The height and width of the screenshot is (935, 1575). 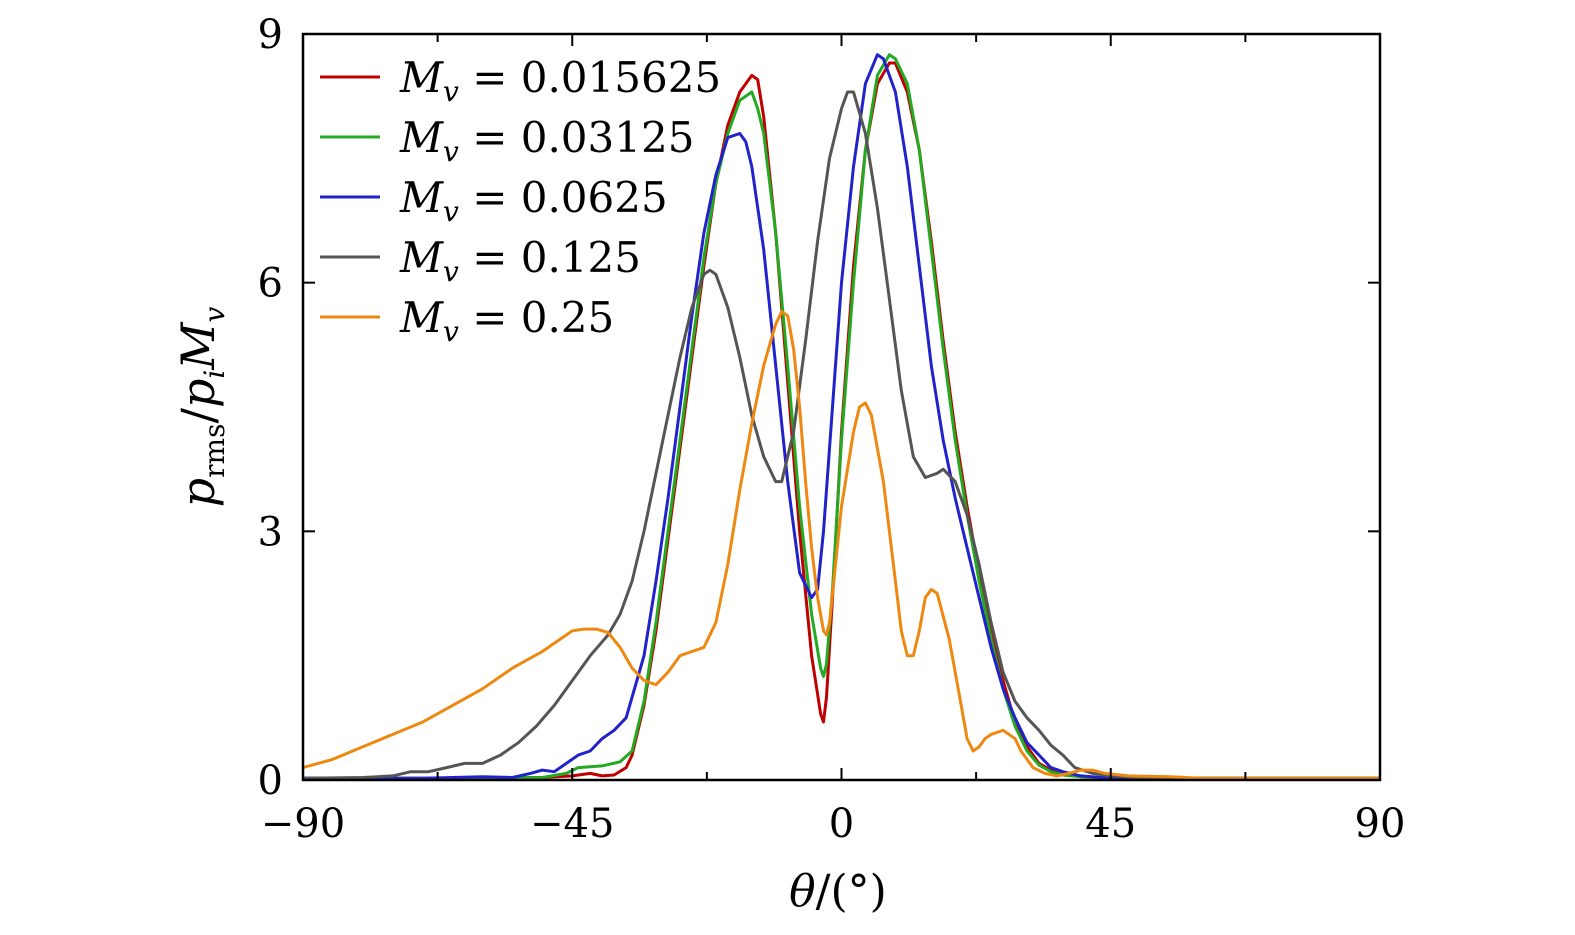 What do you see at coordinates (533, 200) in the screenshot?
I see `legend-label-3: Mv = 0.0625` at bounding box center [533, 200].